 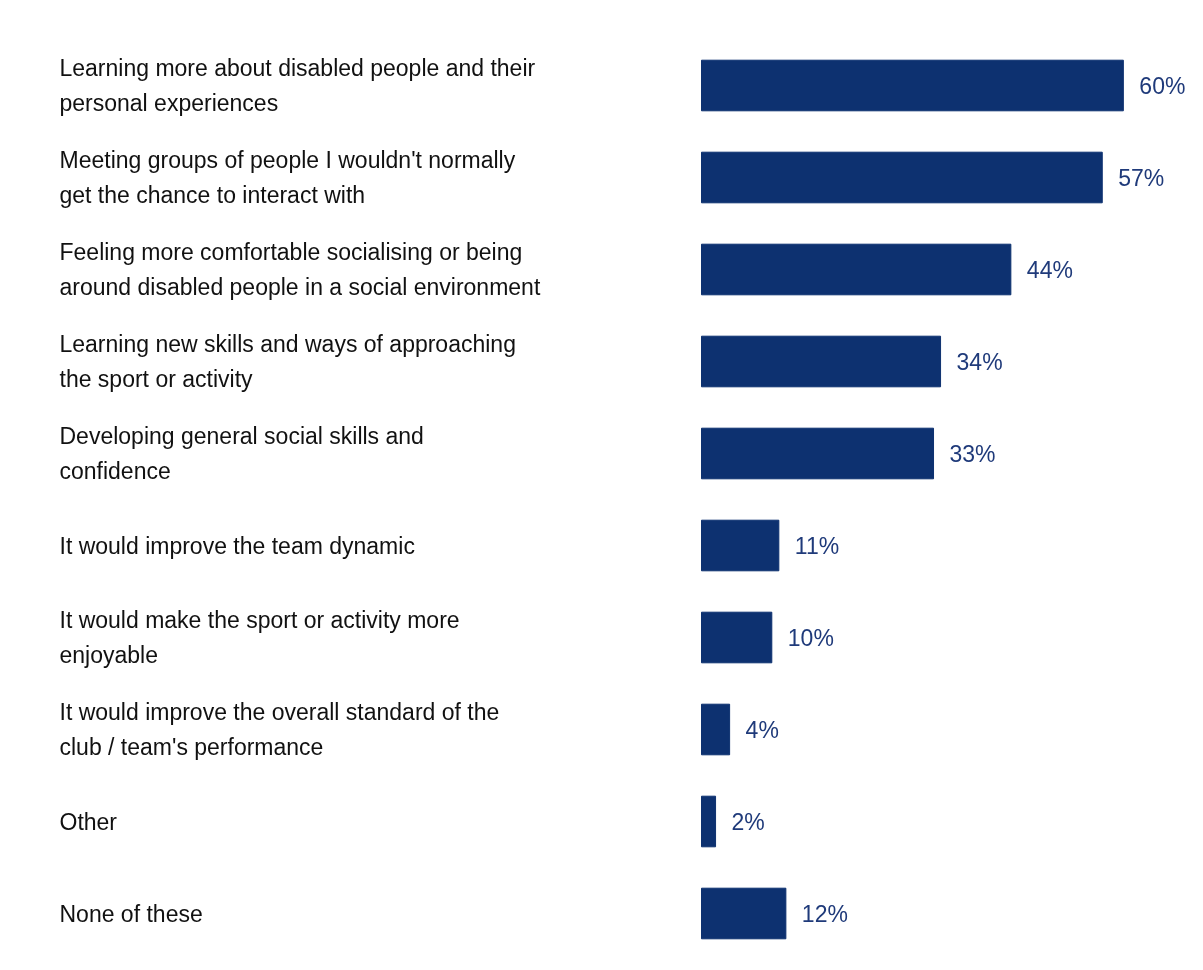 What do you see at coordinates (762, 729) in the screenshot?
I see `data-label: 4%` at bounding box center [762, 729].